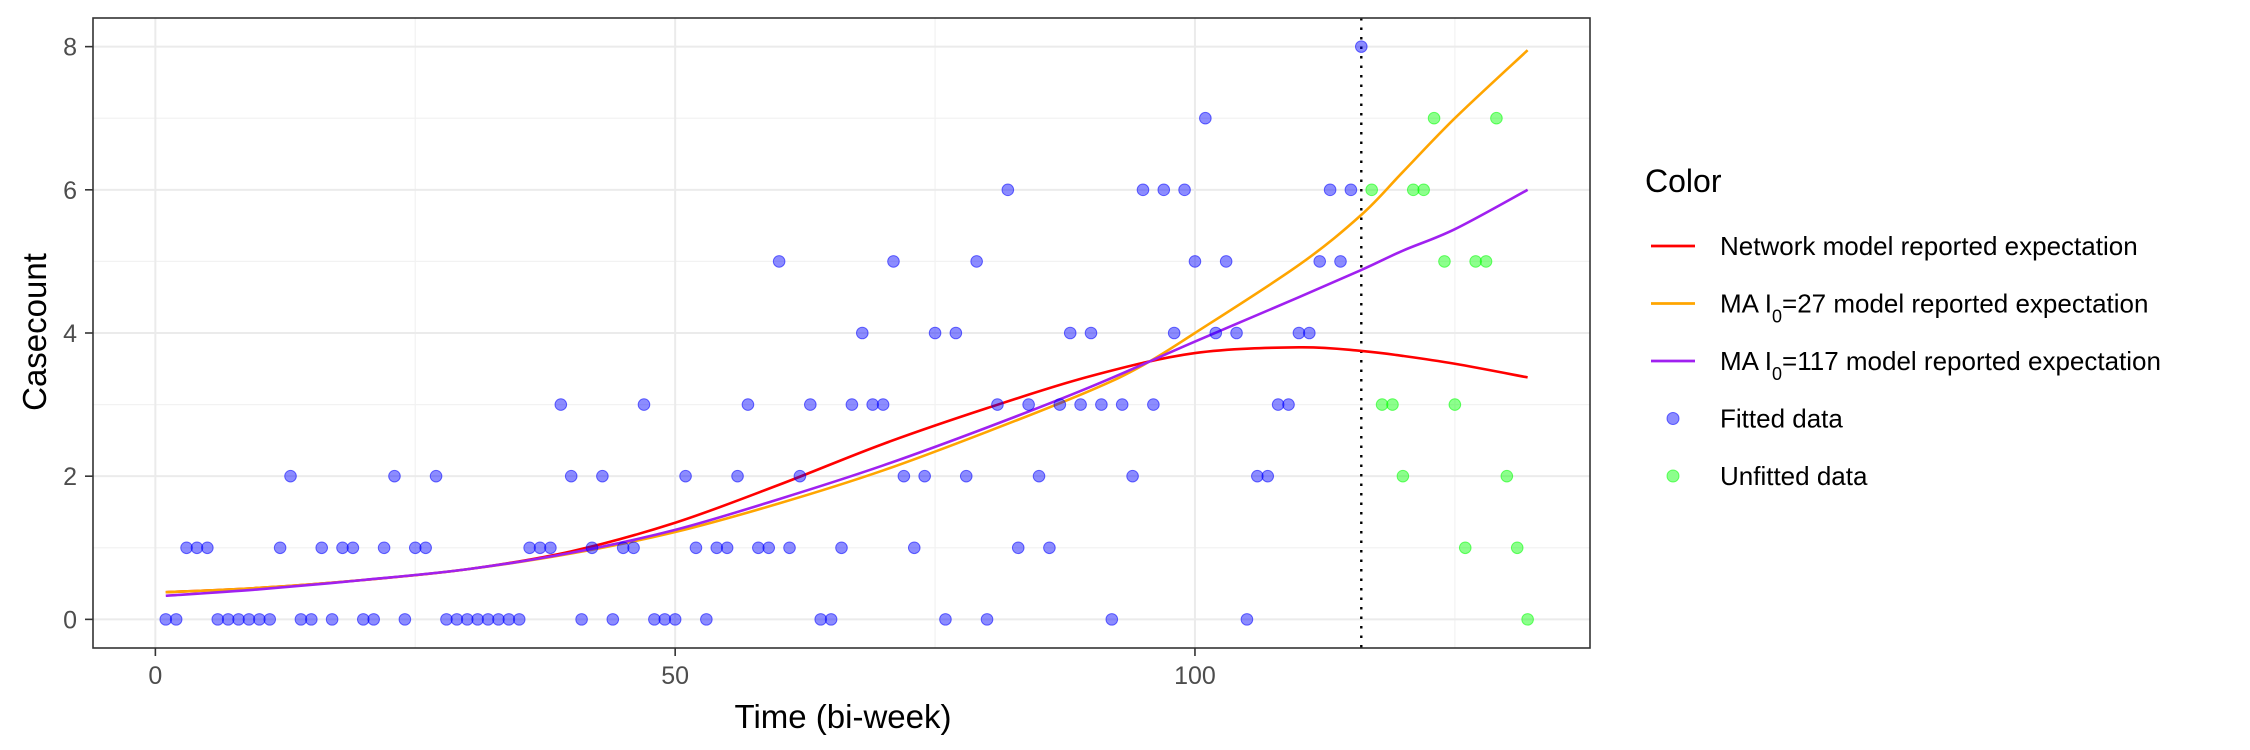  What do you see at coordinates (682, 669) in the screenshot?
I see `x-axis-ticks: 0 50 100` at bounding box center [682, 669].